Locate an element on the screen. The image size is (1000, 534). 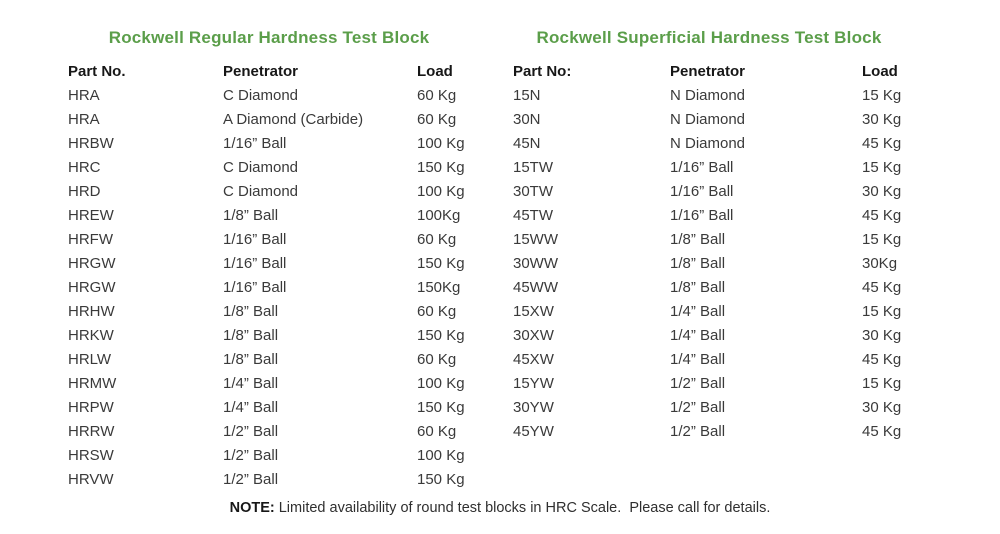
part-no-cell: 45YW is located at coordinates (533, 431).